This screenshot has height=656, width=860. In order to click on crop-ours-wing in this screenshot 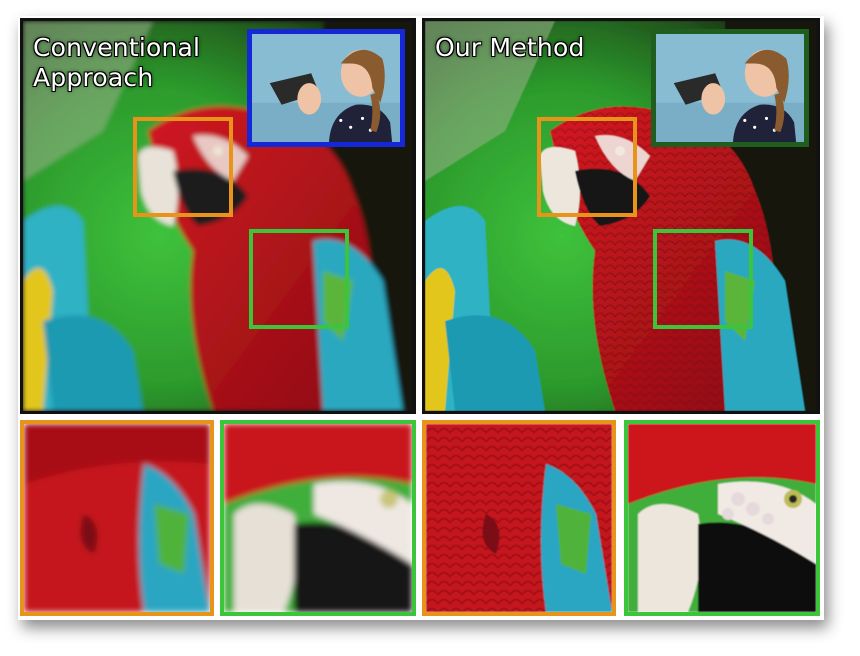, I will do `click(519, 518)`.